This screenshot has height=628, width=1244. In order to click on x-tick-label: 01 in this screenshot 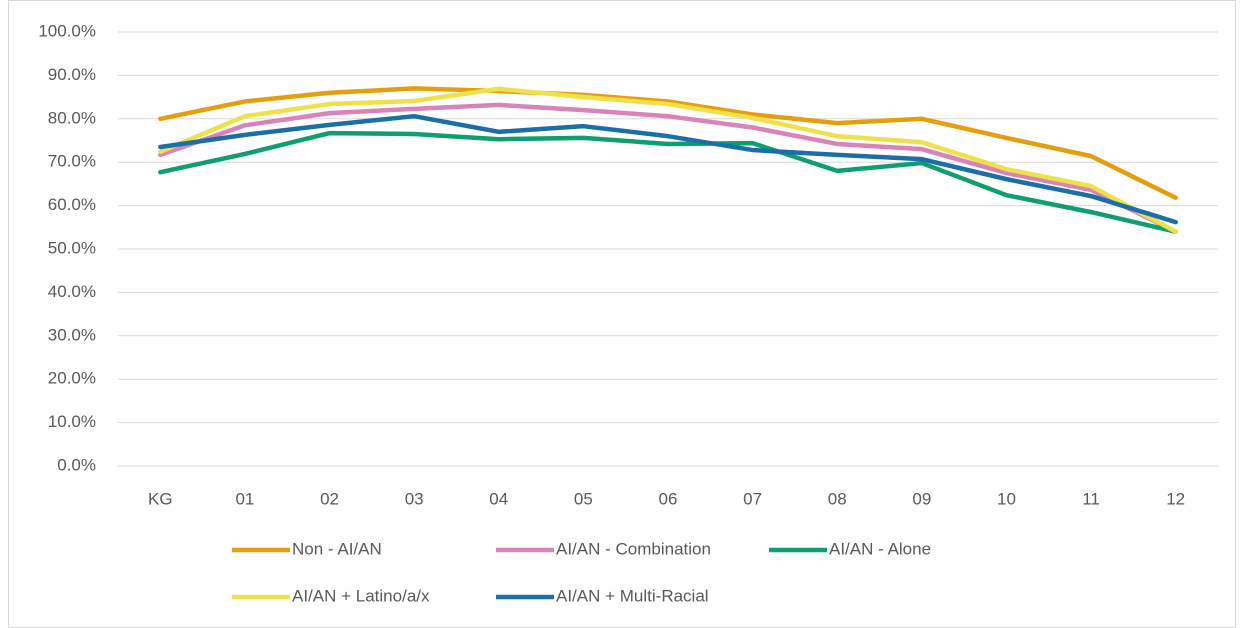, I will do `click(244, 498)`.